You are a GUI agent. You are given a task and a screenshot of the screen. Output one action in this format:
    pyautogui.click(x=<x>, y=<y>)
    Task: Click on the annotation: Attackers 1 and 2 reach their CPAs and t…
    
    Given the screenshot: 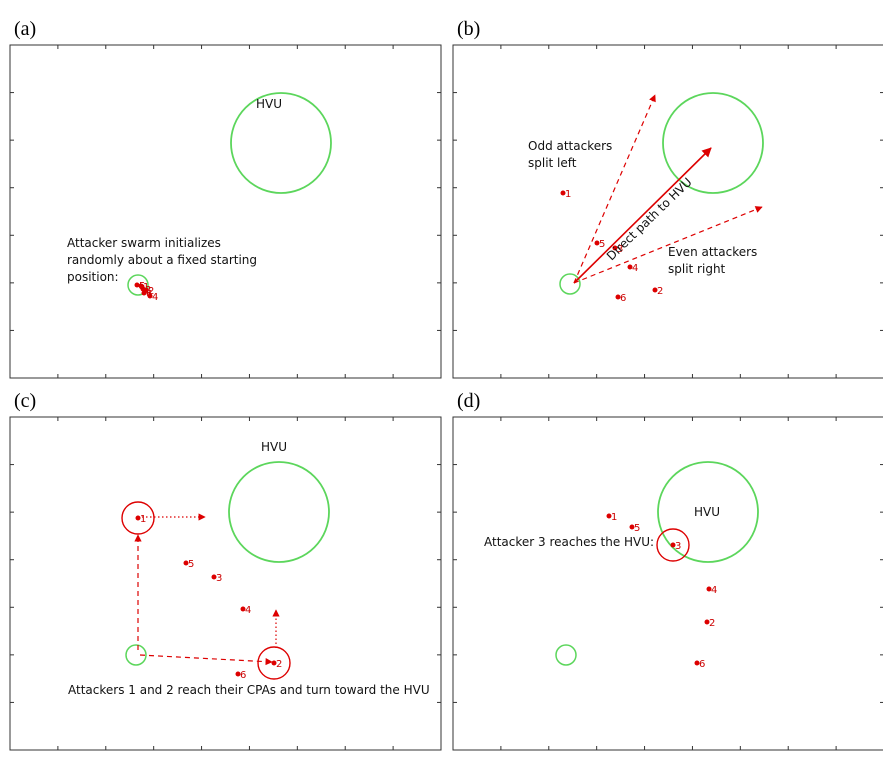 What is the action you would take?
    pyautogui.click(x=249, y=690)
    